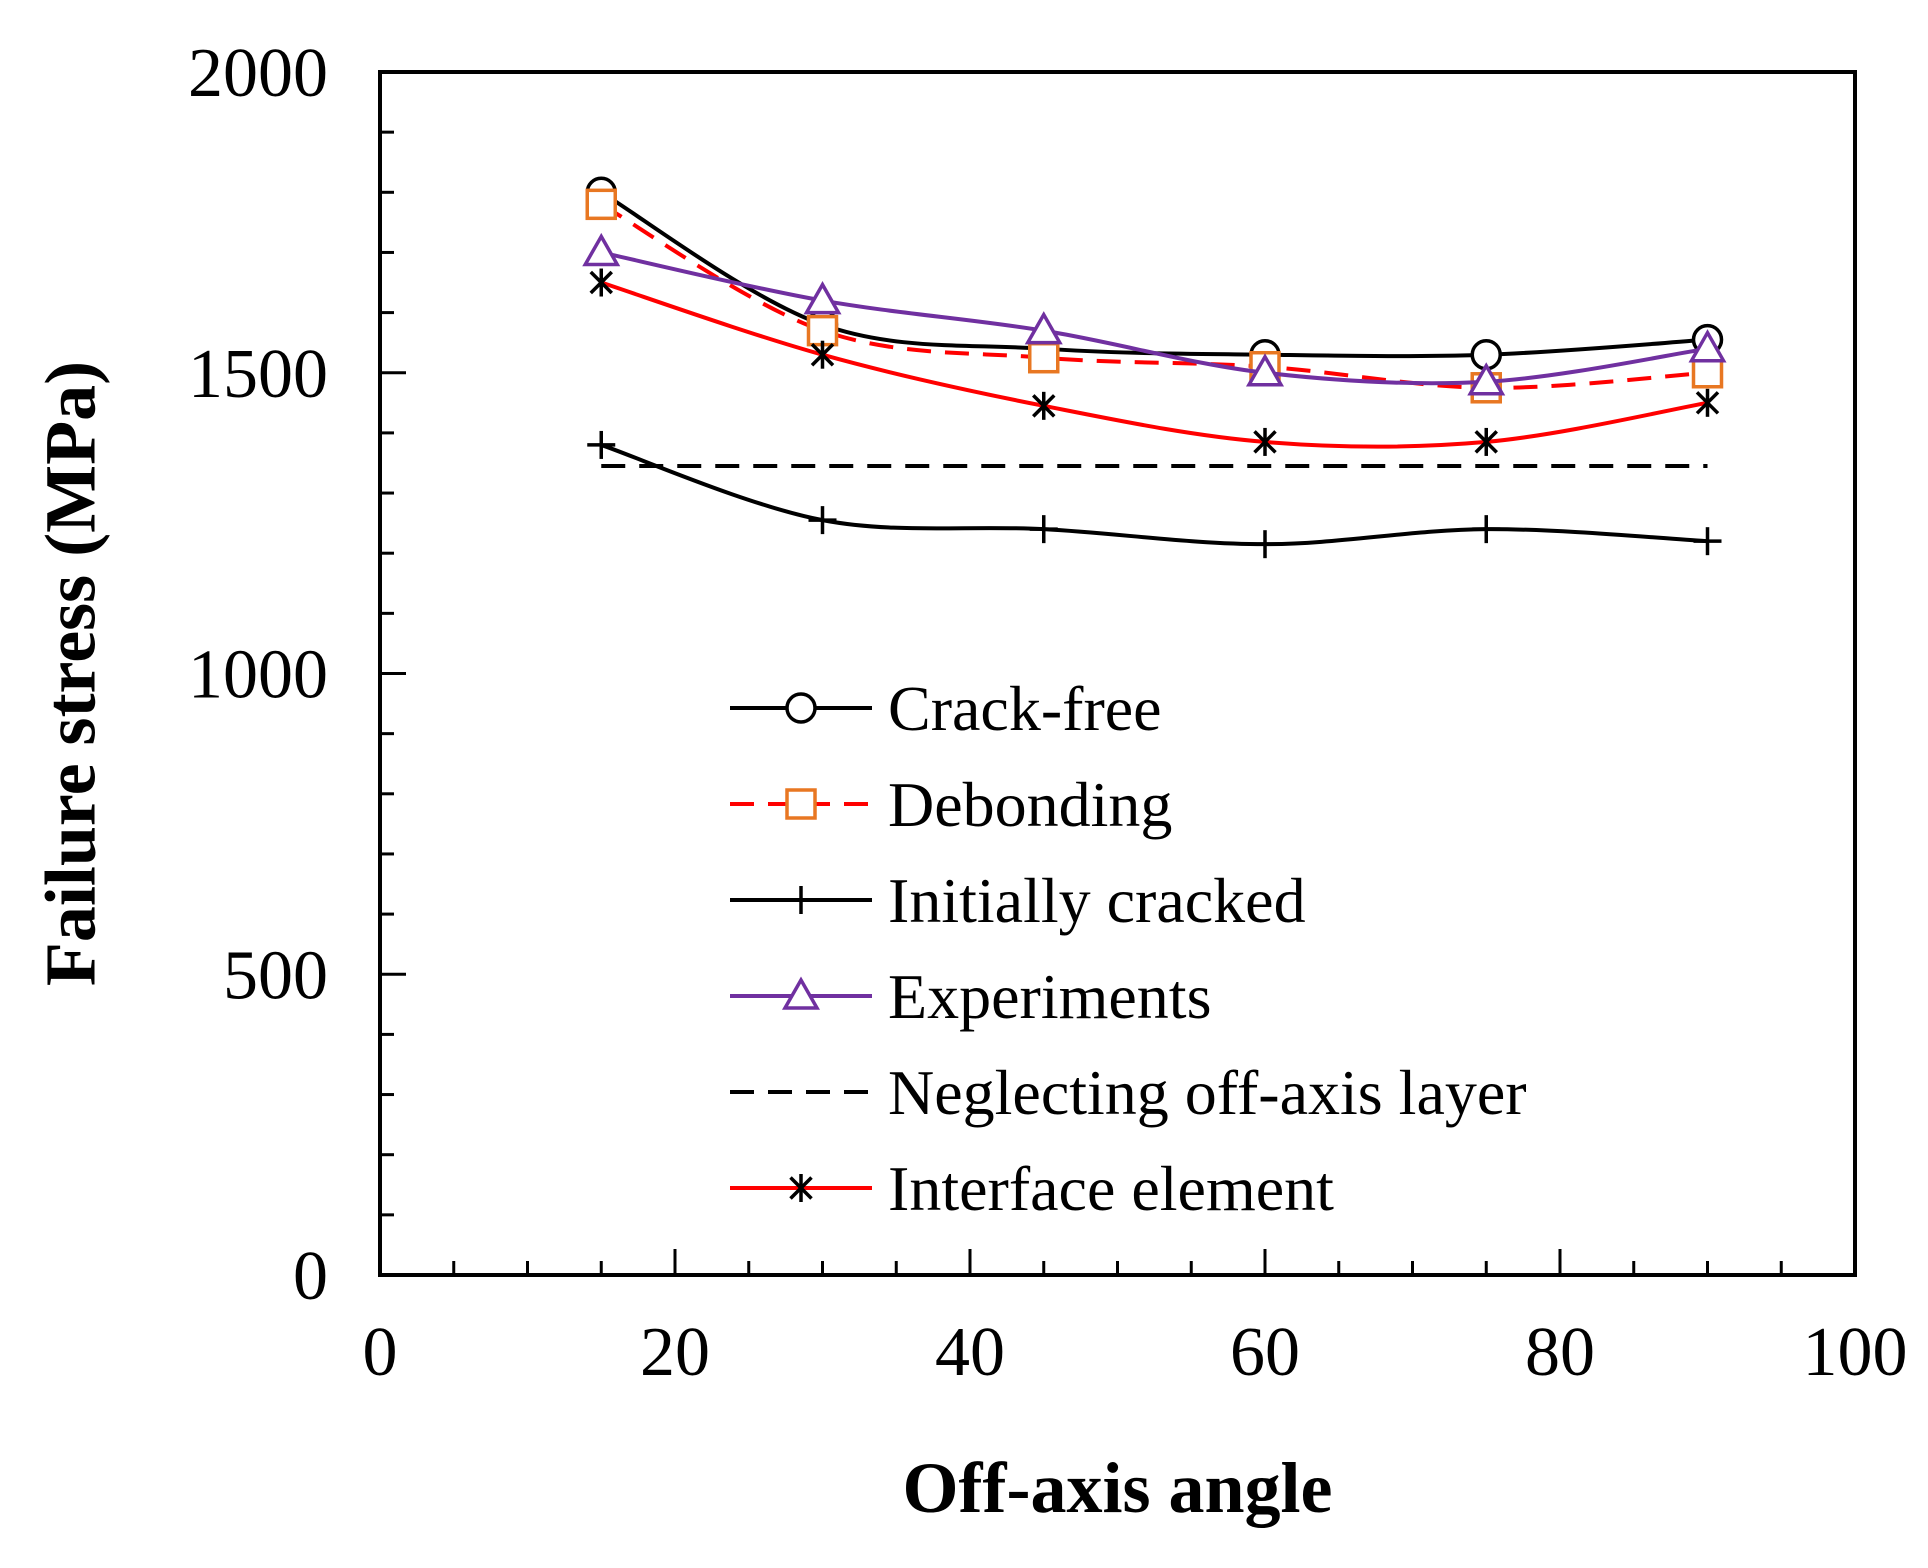 This screenshot has width=1928, height=1568. What do you see at coordinates (310, 1276) in the screenshot?
I see `y-tick-label: 0` at bounding box center [310, 1276].